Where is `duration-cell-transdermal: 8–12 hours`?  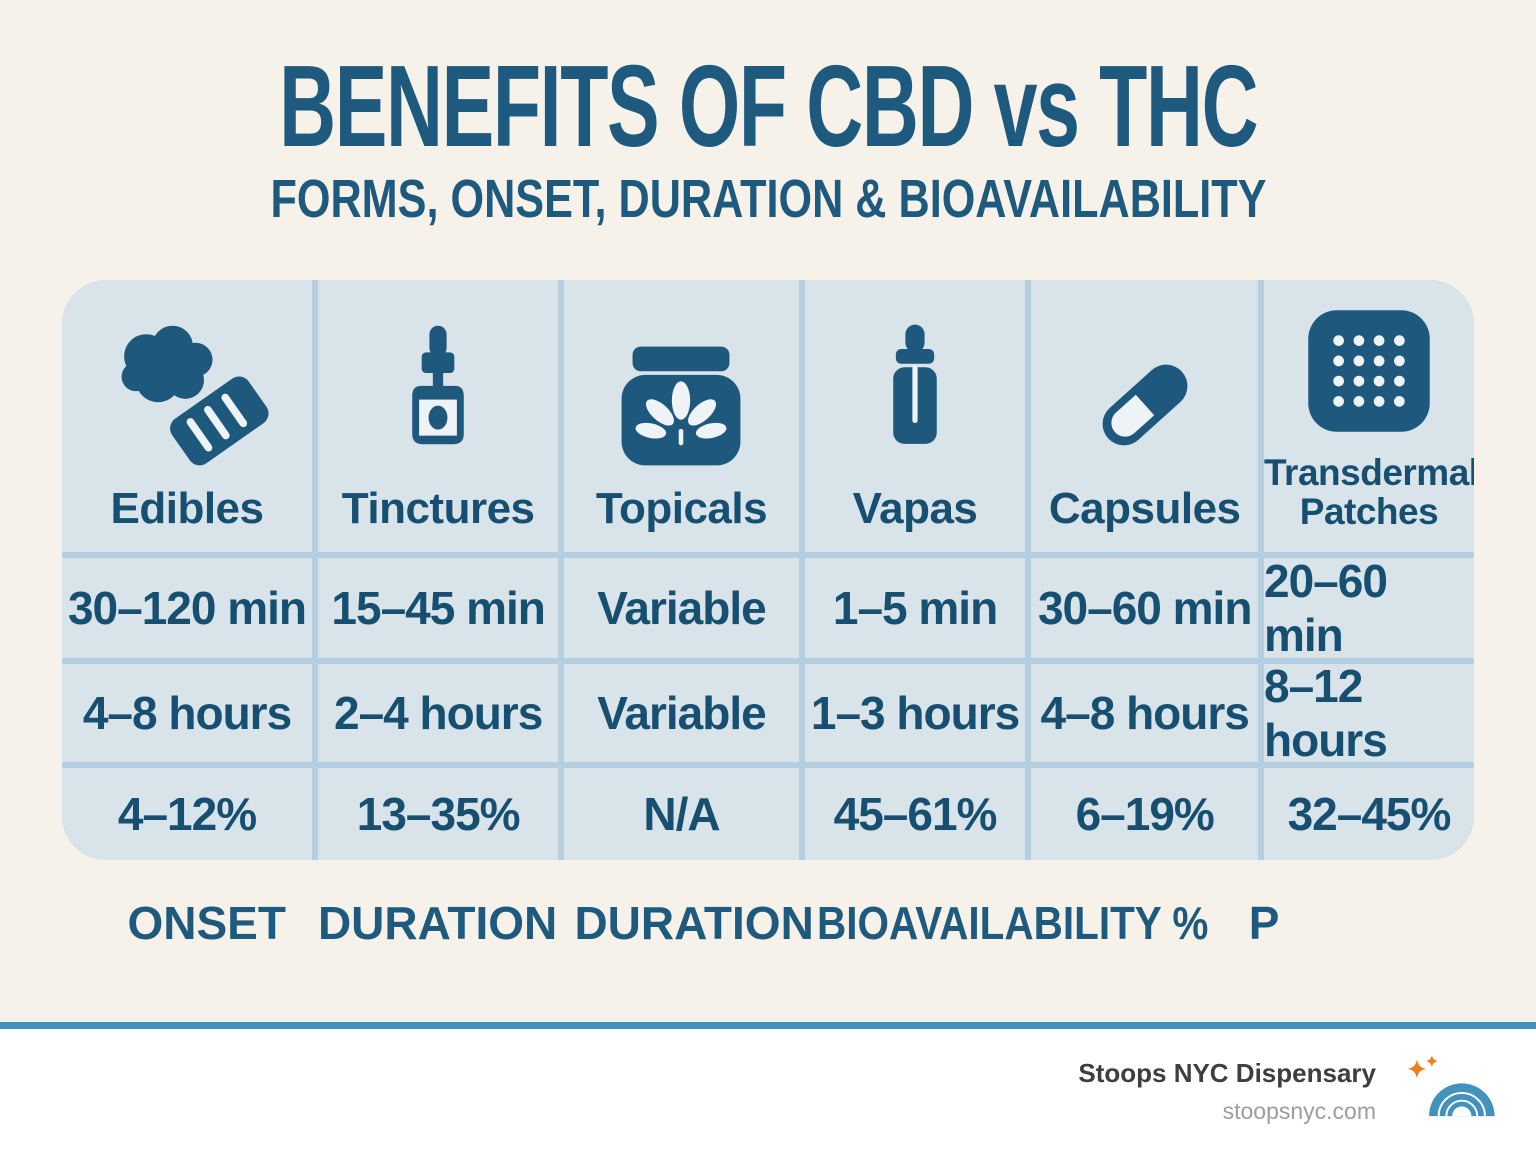
duration-cell-transdermal: 8–12 hours is located at coordinates (1369, 713).